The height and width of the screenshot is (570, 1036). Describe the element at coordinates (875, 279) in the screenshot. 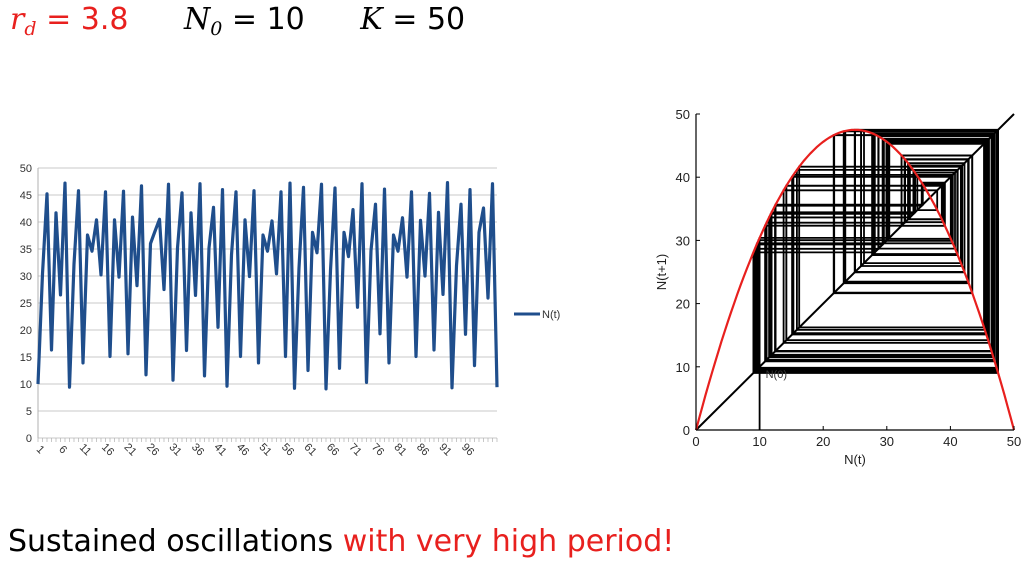

I see `cobweb-path` at that location.